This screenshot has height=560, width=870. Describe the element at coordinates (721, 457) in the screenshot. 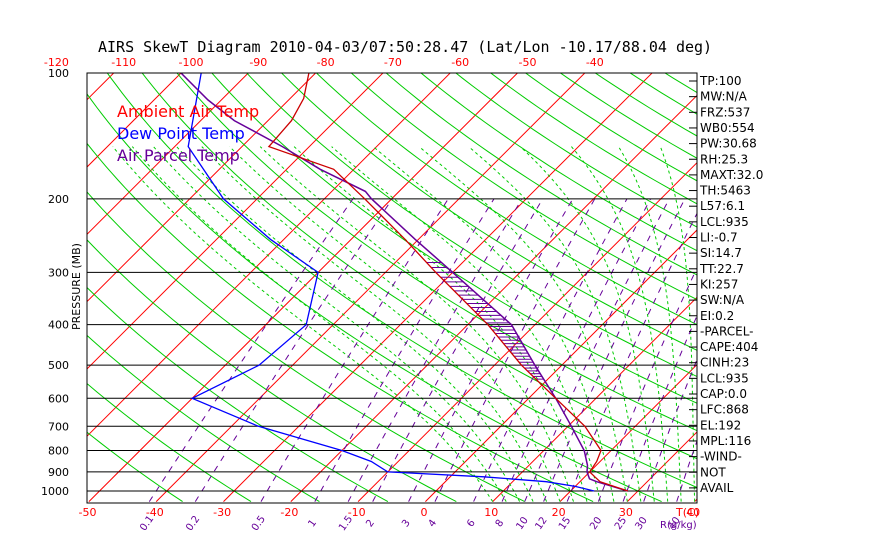

I see `index-label: -WIND-` at that location.